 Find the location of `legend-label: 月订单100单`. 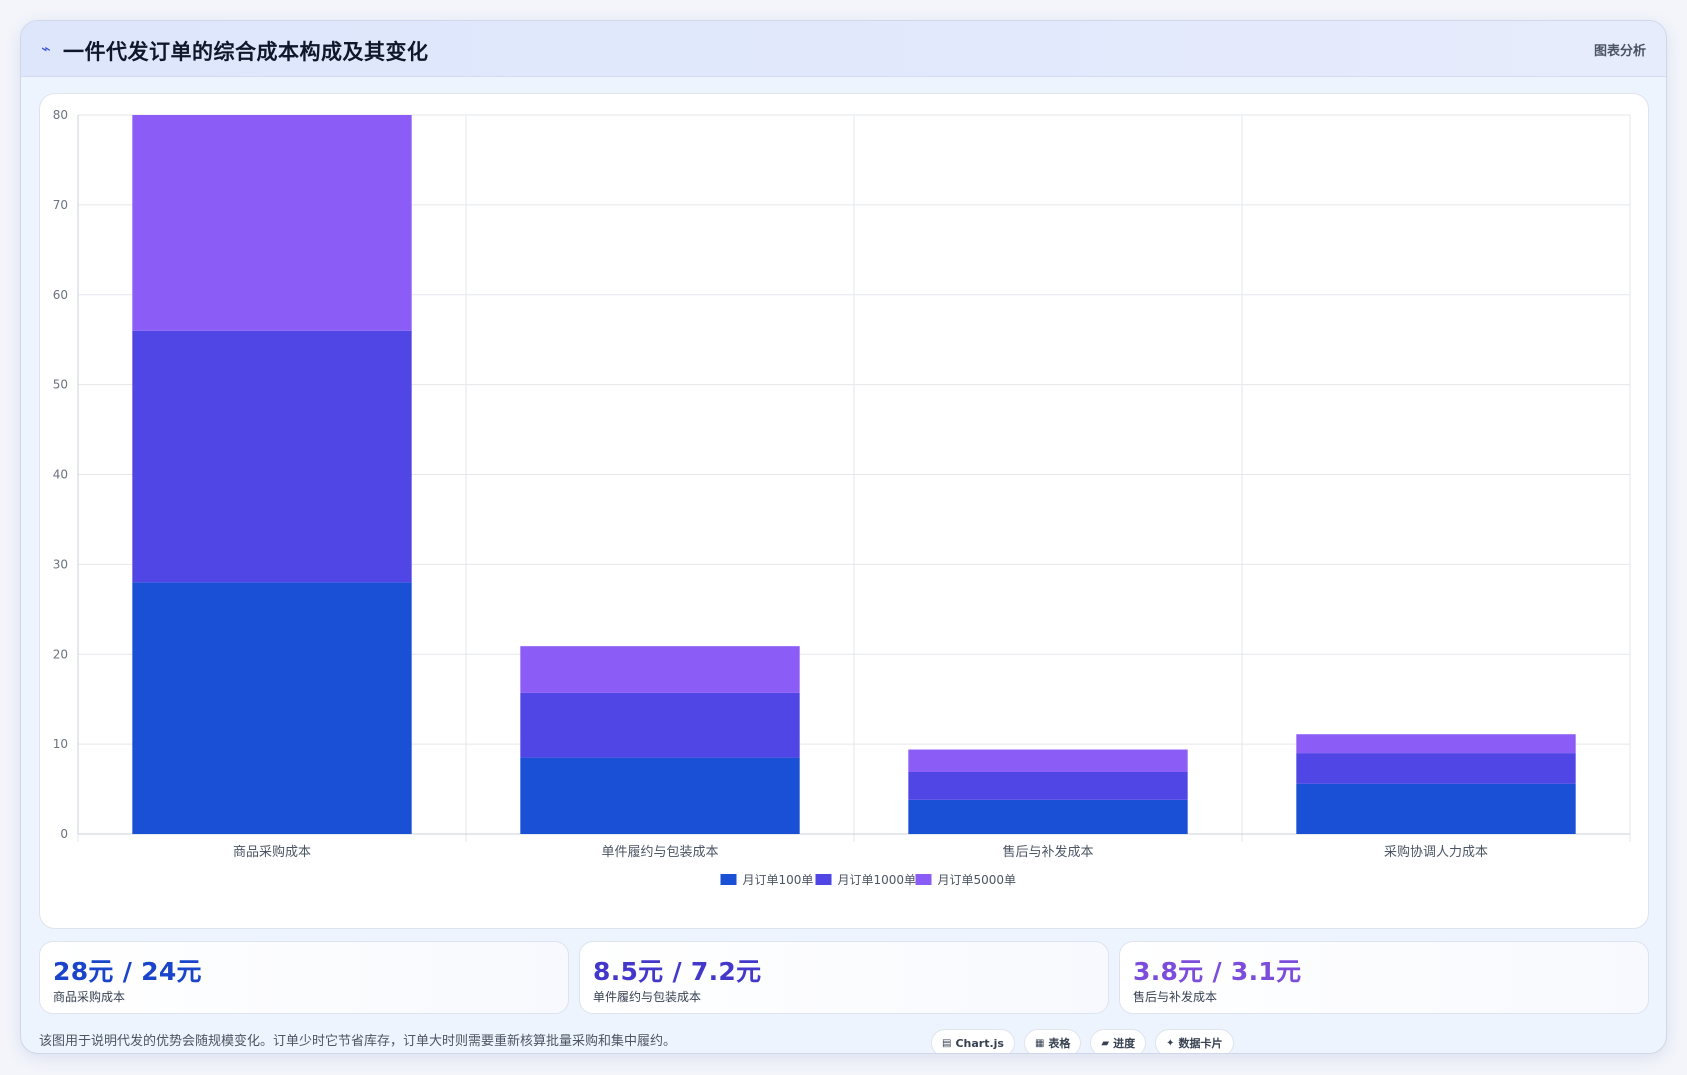

legend-label: 月订单100单 is located at coordinates (778, 880).